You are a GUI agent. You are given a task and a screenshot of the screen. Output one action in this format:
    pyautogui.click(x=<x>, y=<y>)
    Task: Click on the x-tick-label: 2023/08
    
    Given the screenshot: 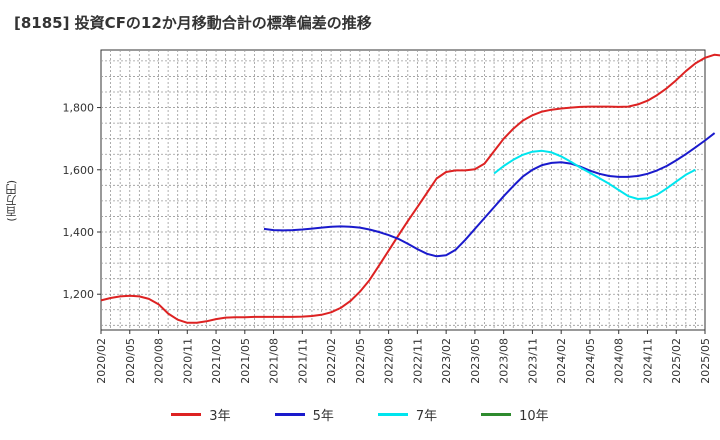 What is the action you would take?
    pyautogui.click(x=504, y=361)
    